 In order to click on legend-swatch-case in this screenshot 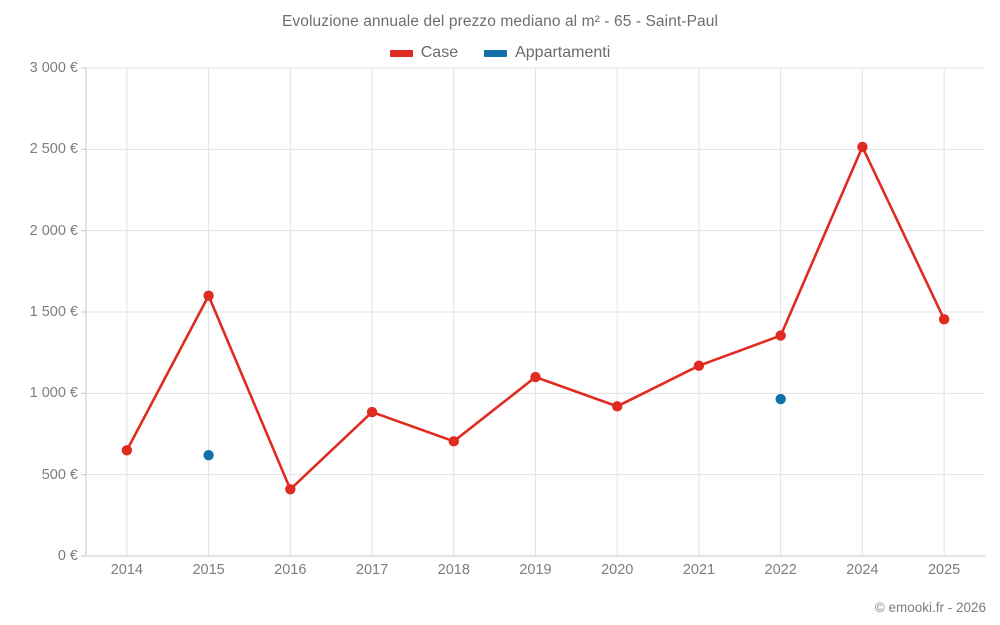, I will do `click(401, 53)`.